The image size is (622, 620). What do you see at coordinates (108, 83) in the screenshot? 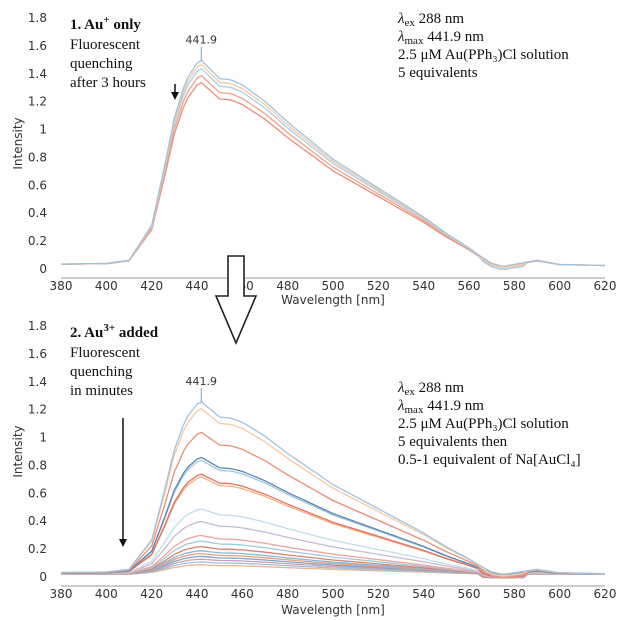
I see `quenching-note-line: after 3 hours` at bounding box center [108, 83].